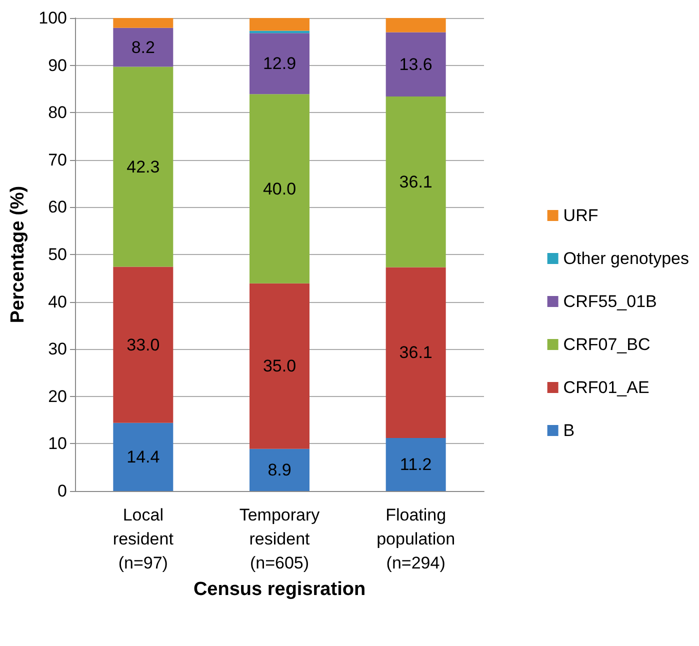 The image size is (699, 646). I want to click on data-label: 35.0, so click(279, 366).